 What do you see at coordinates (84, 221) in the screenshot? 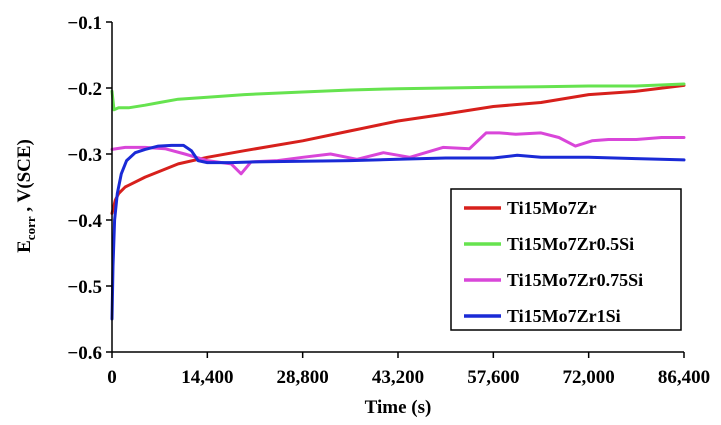
I see `y-tick-label-3: −0.4` at bounding box center [84, 221].